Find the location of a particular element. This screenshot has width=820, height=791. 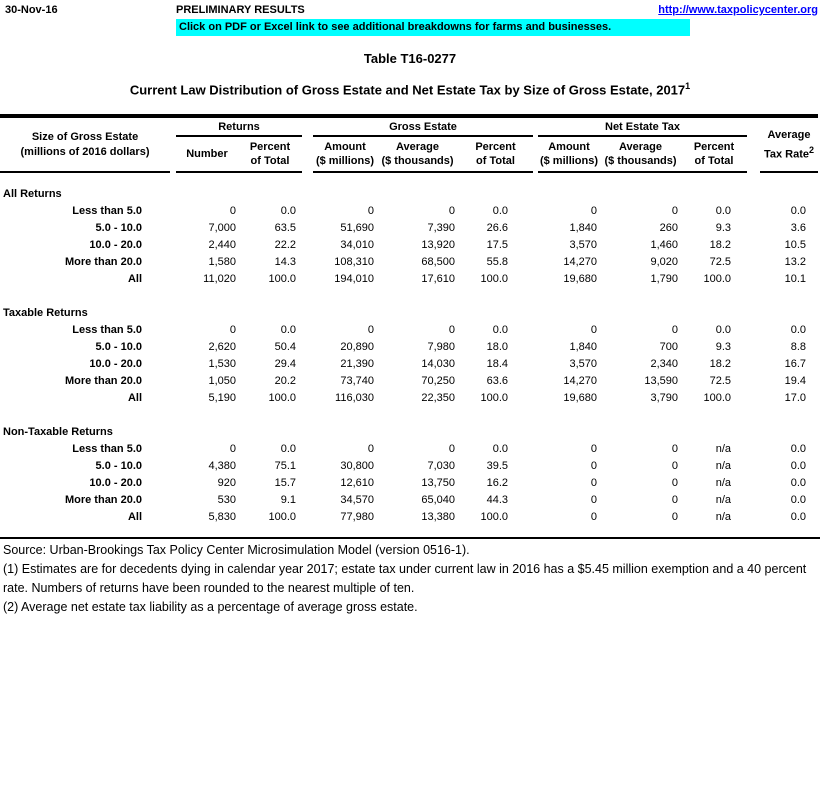

cell-pctnet: 9.3 is located at coordinates (723, 347).